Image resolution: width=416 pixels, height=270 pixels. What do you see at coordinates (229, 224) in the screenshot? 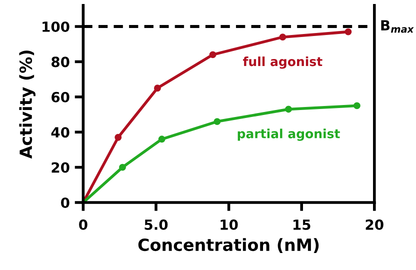
I see `x-tick-label: 10` at bounding box center [229, 224].